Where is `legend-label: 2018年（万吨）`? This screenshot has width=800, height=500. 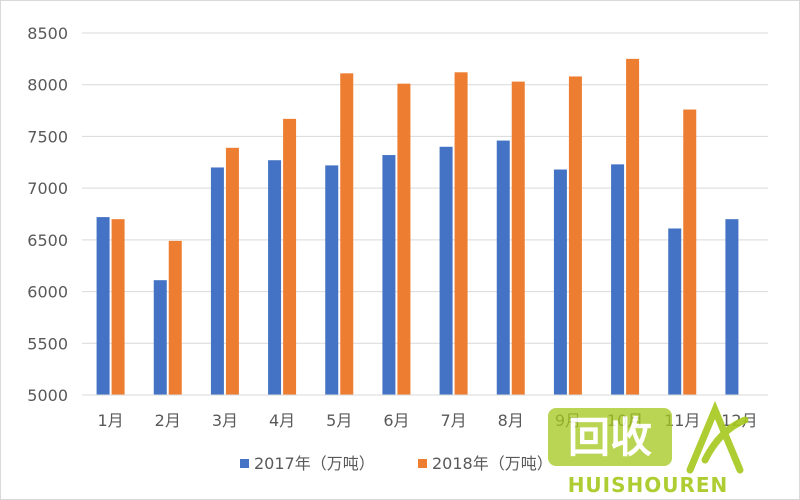 legend-label: 2018年（万吨） is located at coordinates (492, 463).